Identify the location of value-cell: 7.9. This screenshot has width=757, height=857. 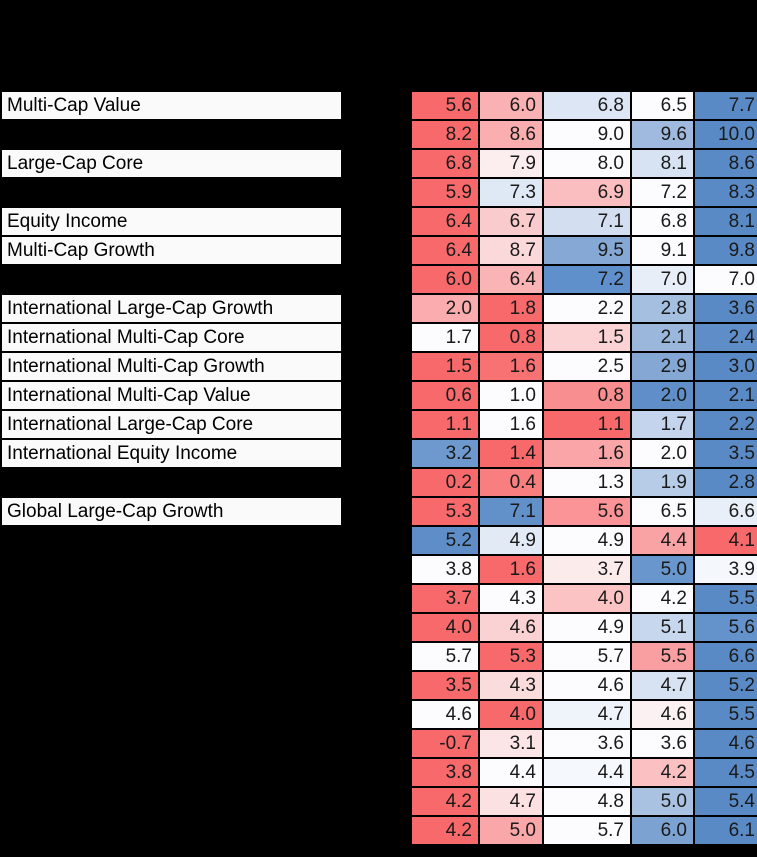
(511, 163).